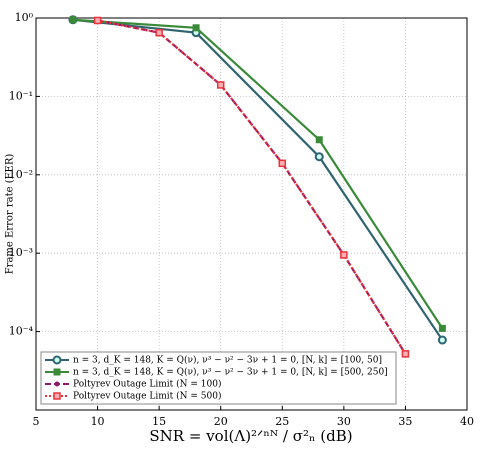 The width and height of the screenshot is (499, 452). Describe the element at coordinates (250, 436) in the screenshot. I see `x-axis-label: SNR = vol(Λ)²ᐟⁿᴺ / σ²ₙ (dB)` at that location.